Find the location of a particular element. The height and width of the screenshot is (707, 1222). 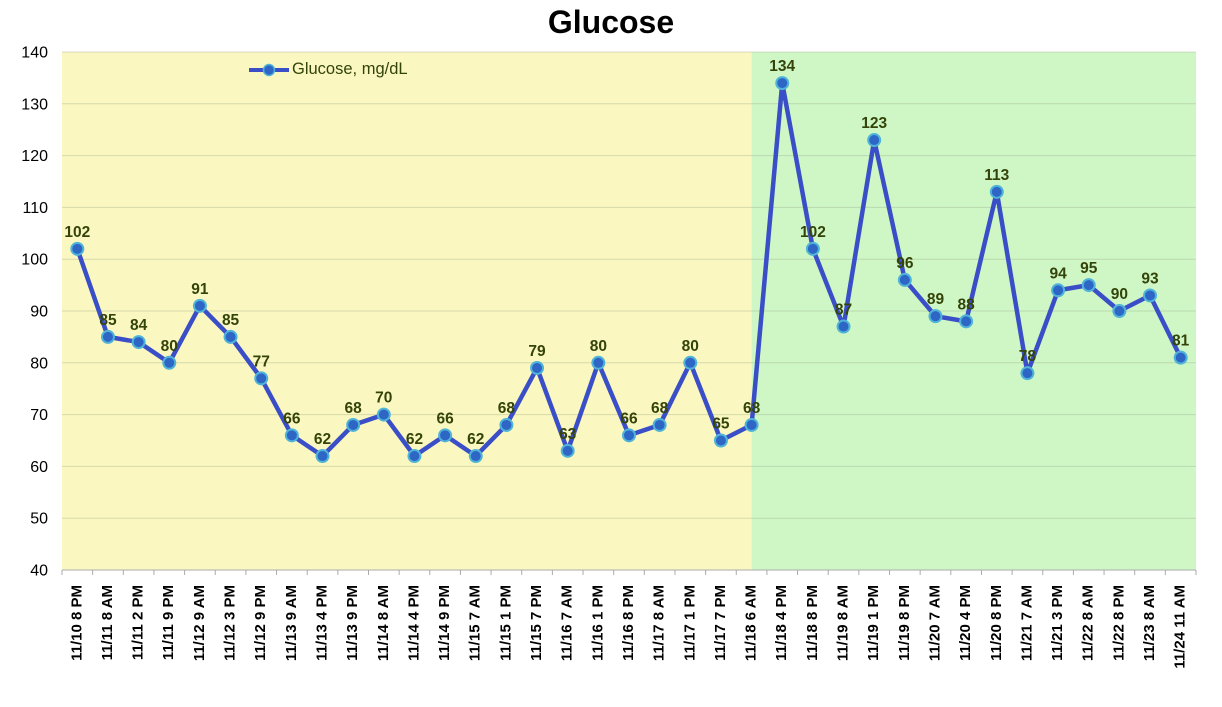

x-tick-label: 11/21 7 AM is located at coordinates (1026, 623).